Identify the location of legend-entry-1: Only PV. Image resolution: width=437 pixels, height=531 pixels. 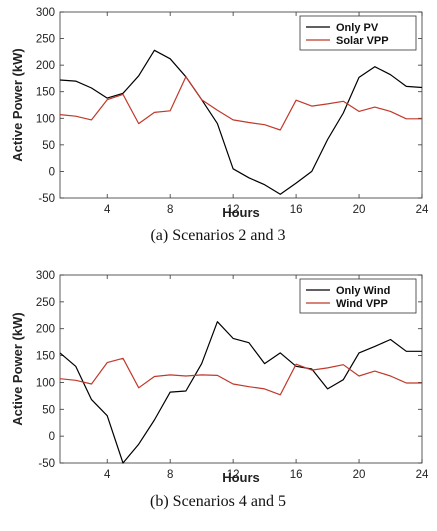
(357, 28).